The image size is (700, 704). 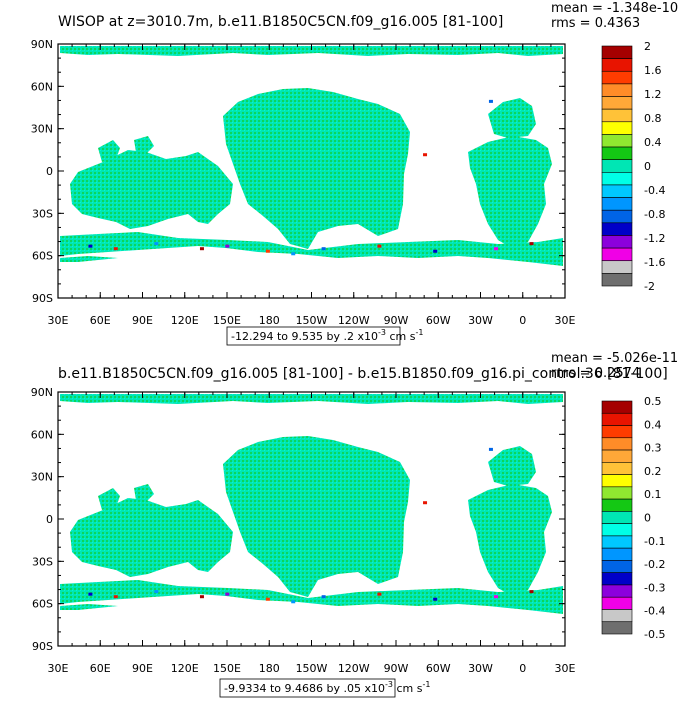 I want to click on stat-mean: mean = -1.348e-10, so click(x=614, y=8).